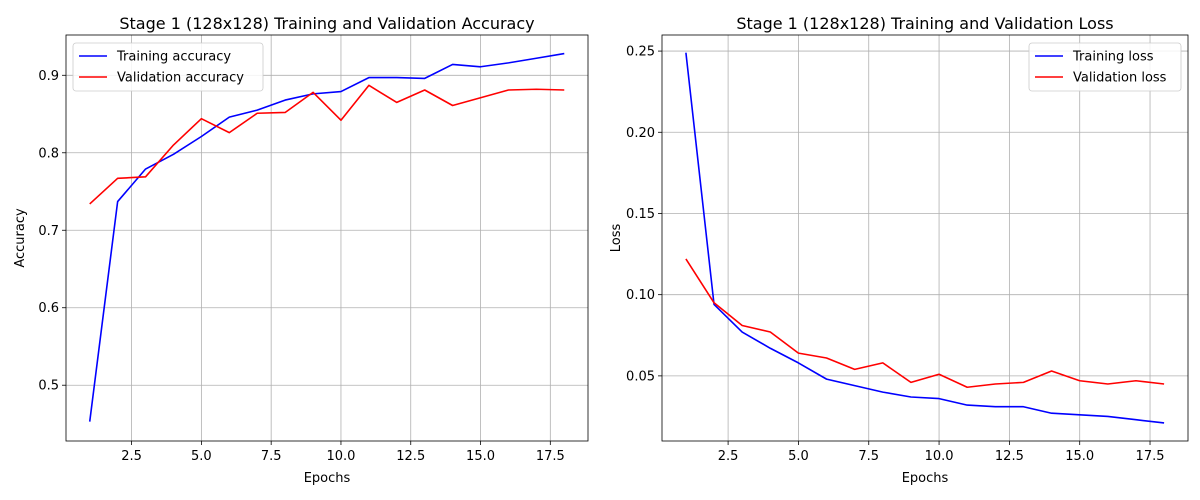 Image resolution: width=1200 pixels, height=500 pixels. I want to click on y-tick-label: 0.6, so click(48, 308).